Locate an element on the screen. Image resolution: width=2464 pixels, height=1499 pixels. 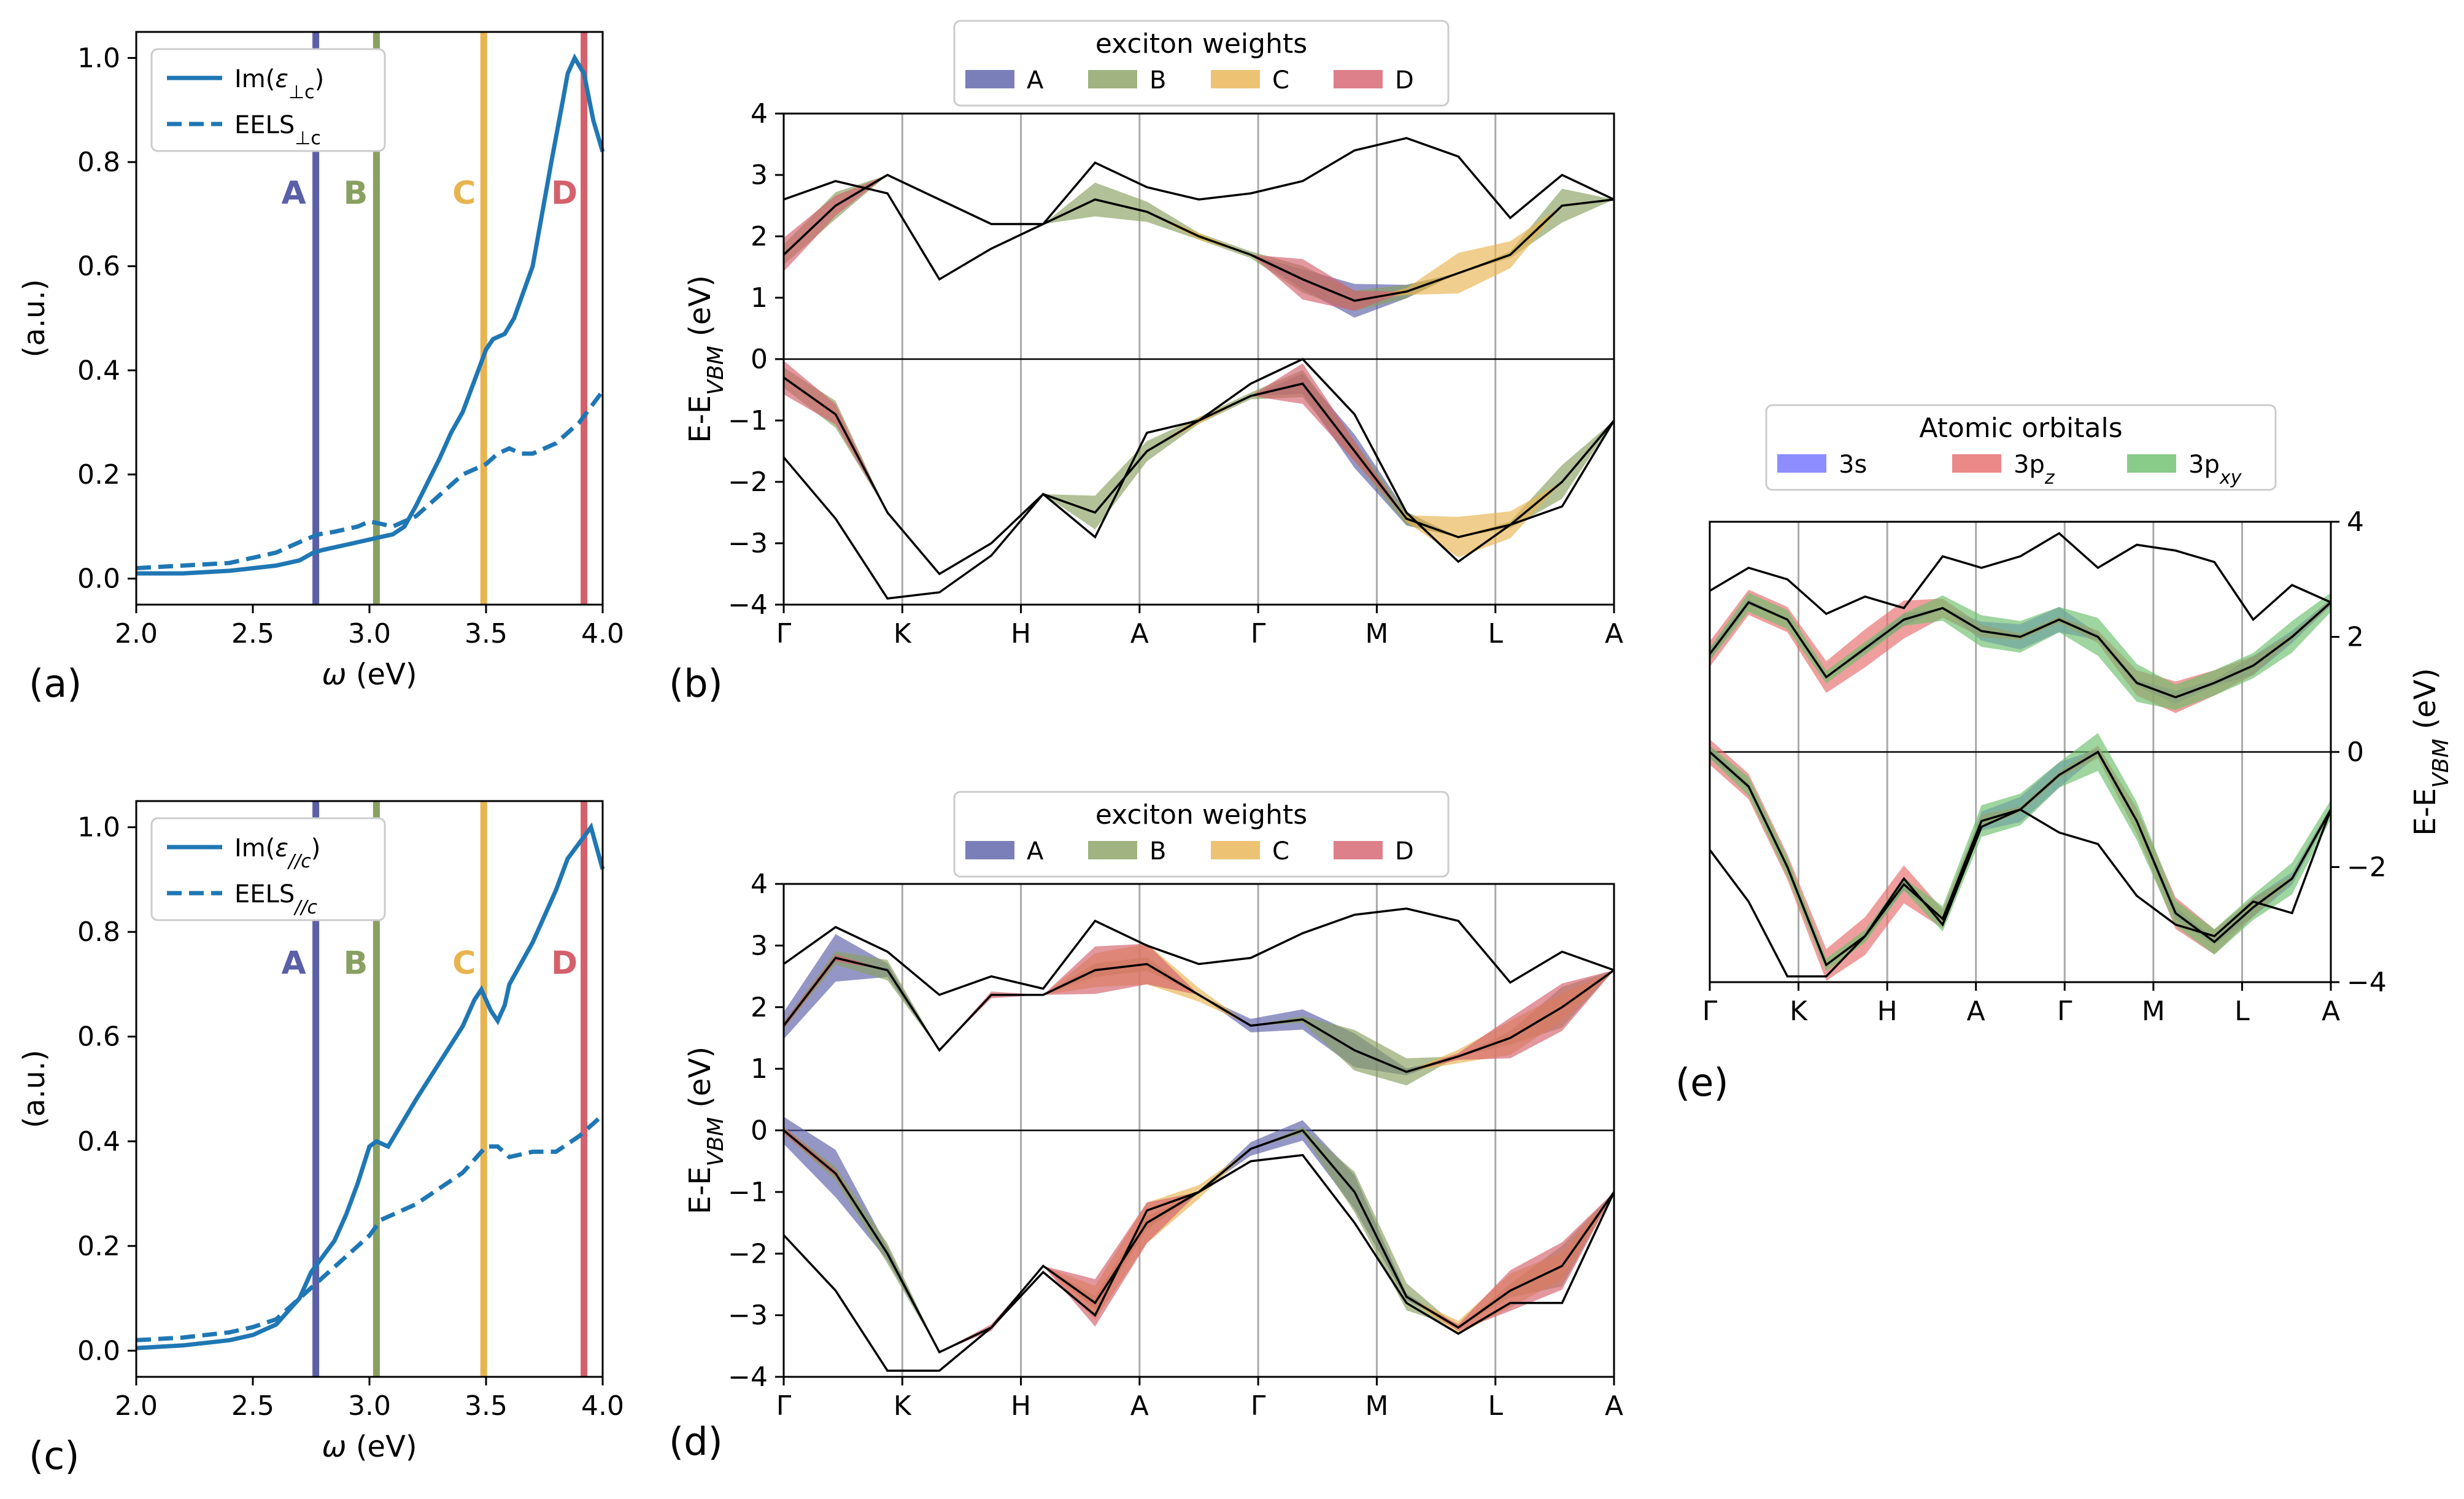
legend-entry-im-eps: Im(ε⊥c) is located at coordinates (279, 84).